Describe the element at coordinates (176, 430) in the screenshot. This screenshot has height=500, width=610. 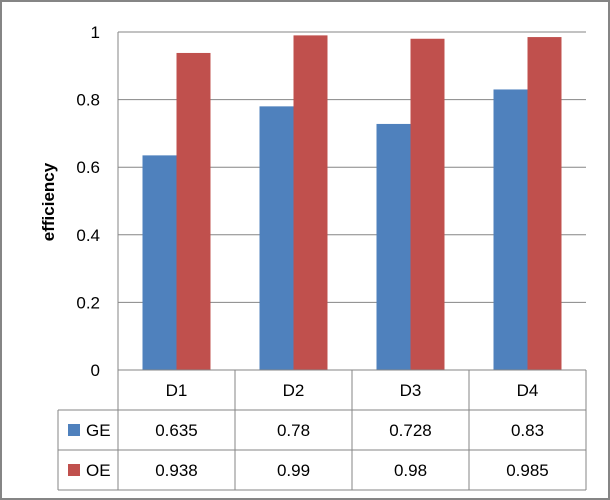
I see `table-cell-value: 0.635` at that location.